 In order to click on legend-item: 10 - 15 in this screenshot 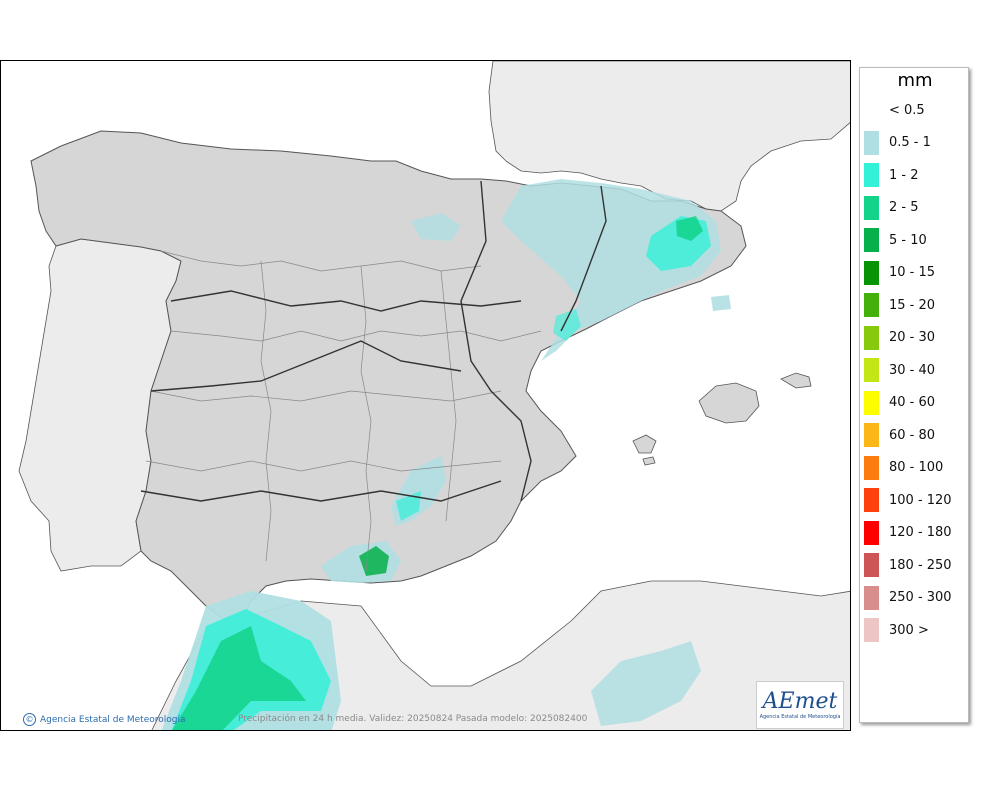, I will do `click(916, 272)`.